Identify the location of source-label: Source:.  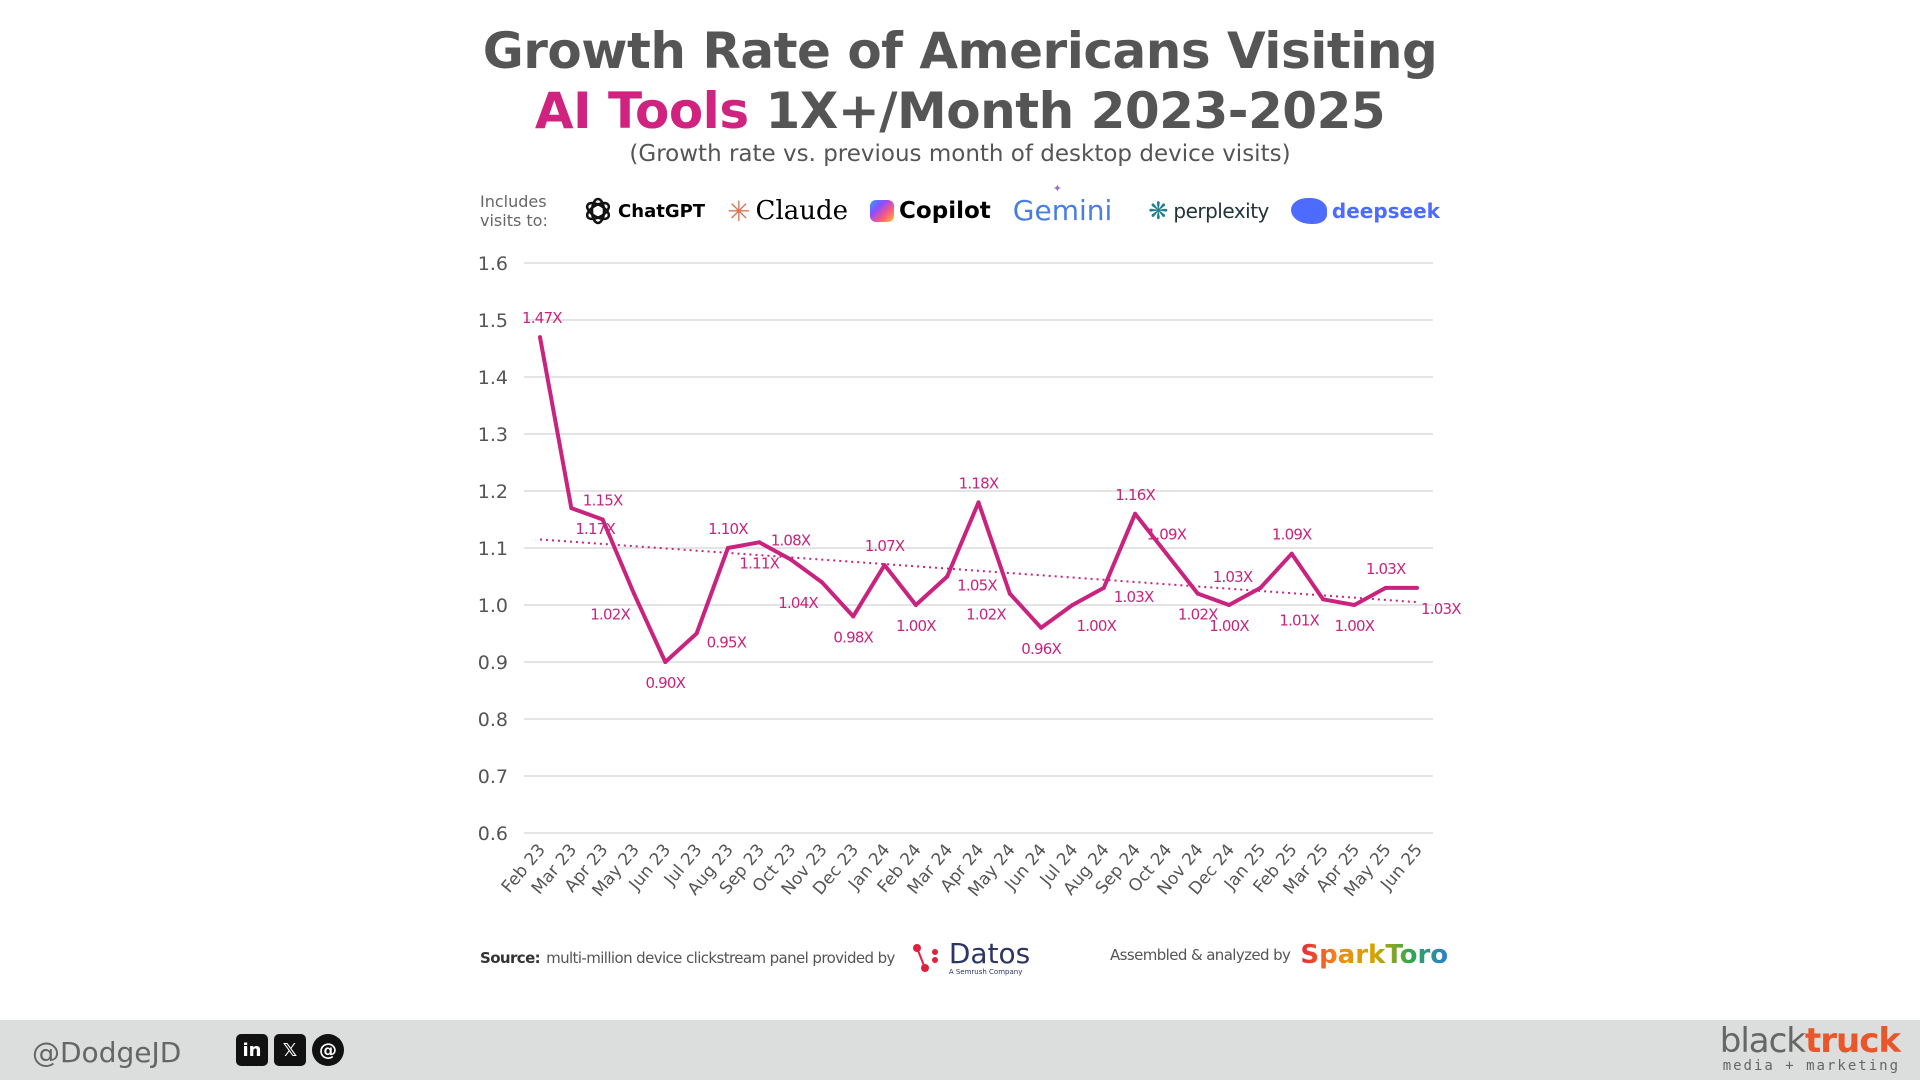
(510, 958).